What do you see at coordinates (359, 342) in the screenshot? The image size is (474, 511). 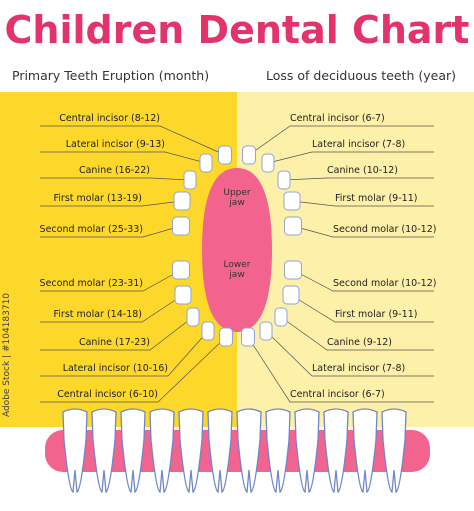 I see `tooth-label: Canine (9-12)` at bounding box center [359, 342].